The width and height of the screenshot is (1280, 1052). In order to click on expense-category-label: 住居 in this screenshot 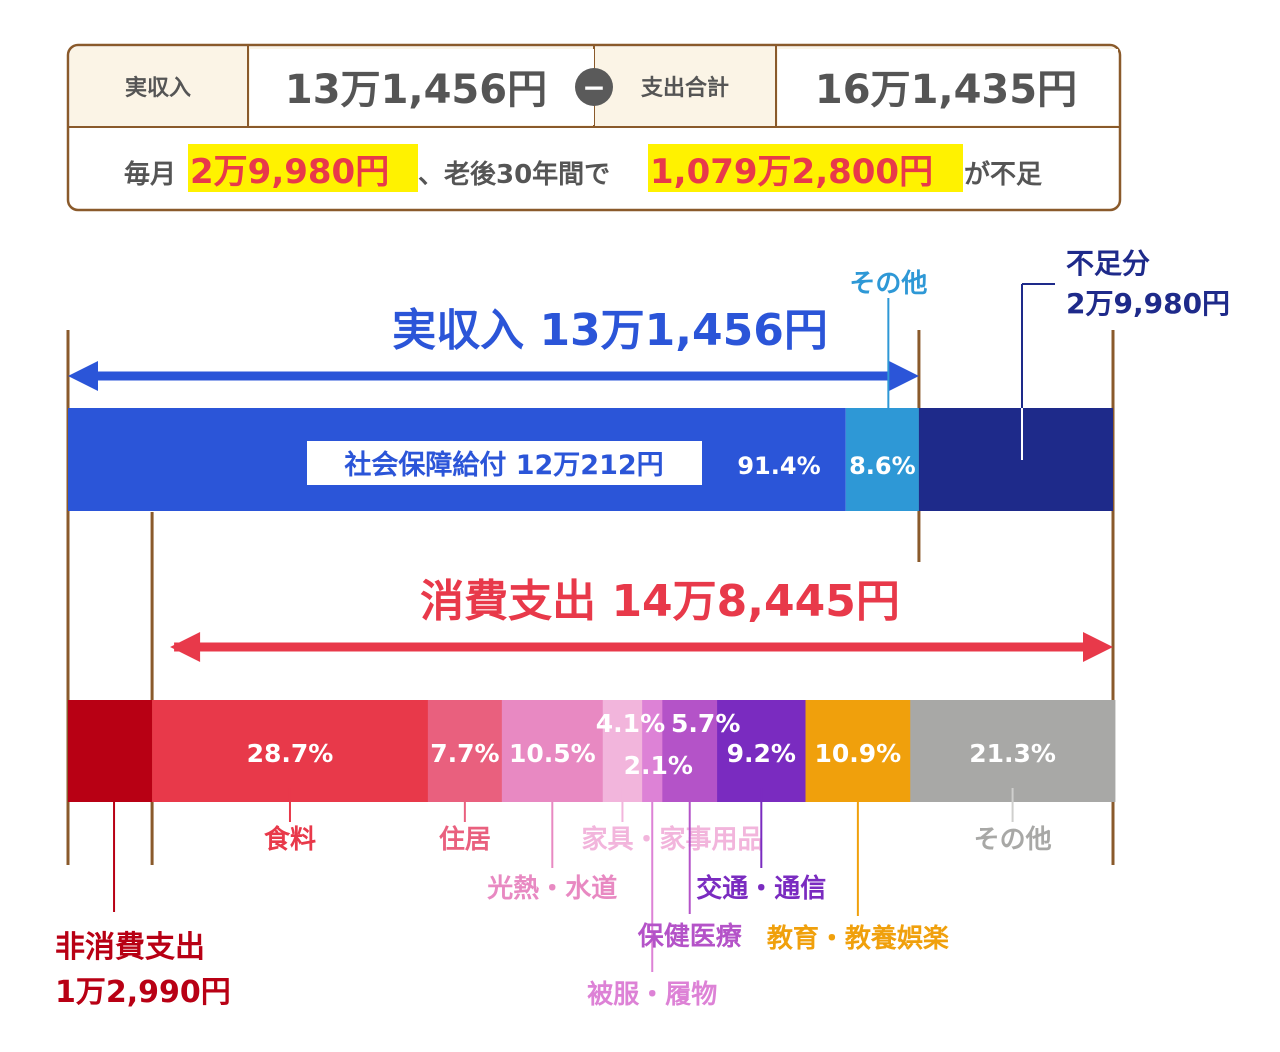, I will do `click(465, 839)`.